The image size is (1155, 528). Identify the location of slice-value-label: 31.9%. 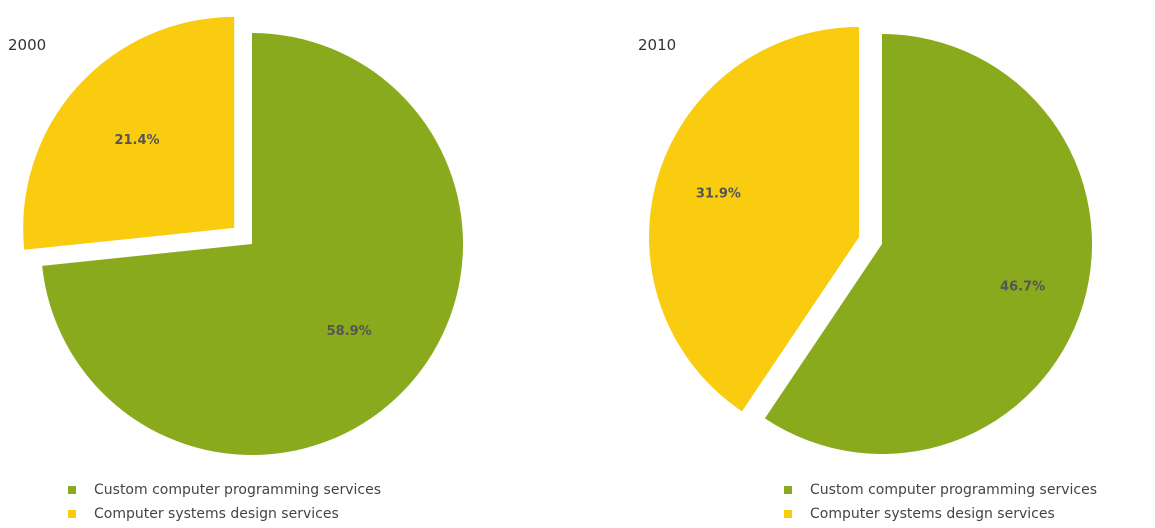
(718, 194).